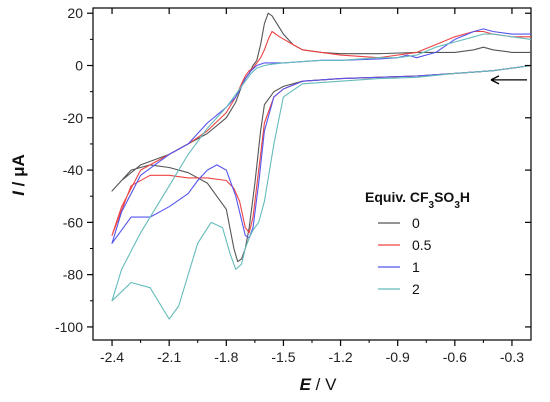  What do you see at coordinates (512, 357) in the screenshot?
I see `x-tick-label: -0.3` at bounding box center [512, 357].